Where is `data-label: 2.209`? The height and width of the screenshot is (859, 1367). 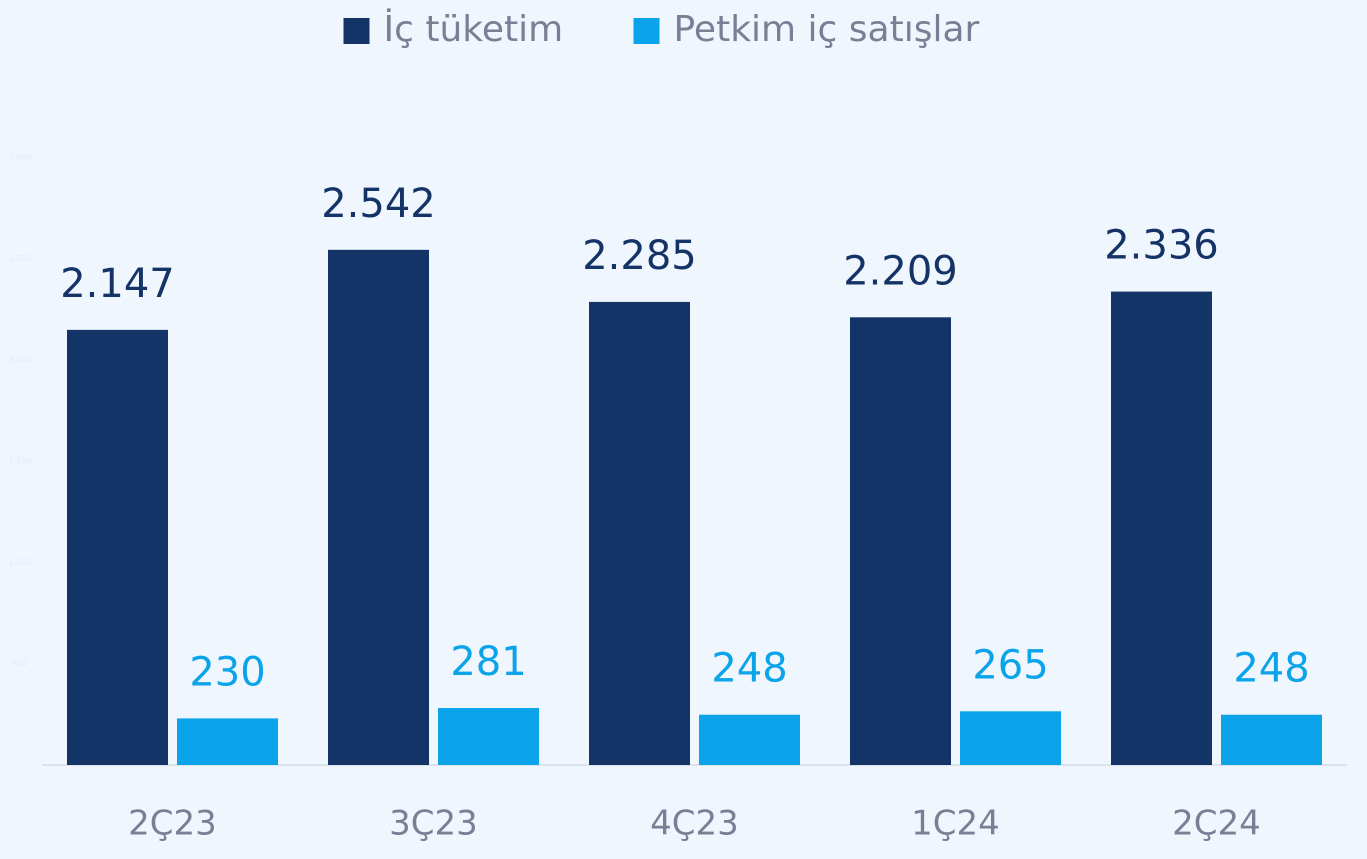 data-label: 2.209 is located at coordinates (900, 271).